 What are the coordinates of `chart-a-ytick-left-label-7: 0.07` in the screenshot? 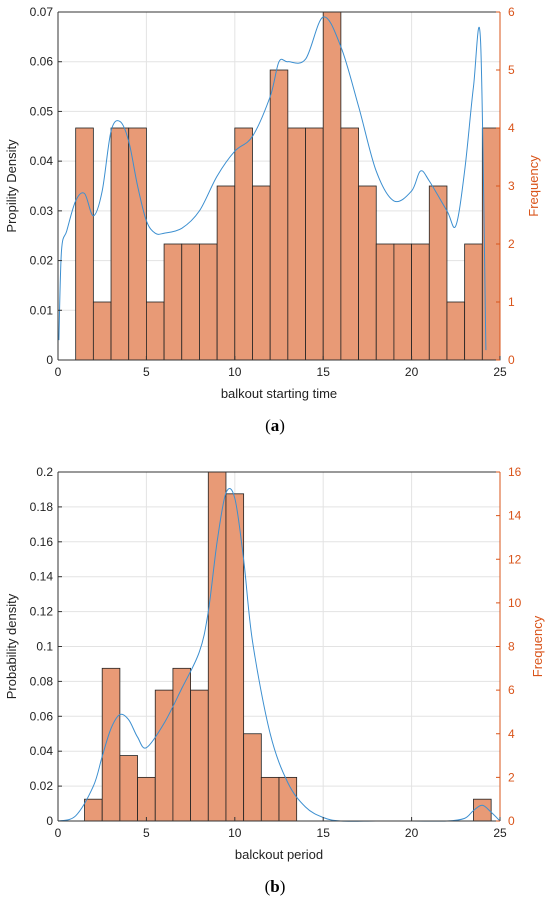 It's located at (42, 12).